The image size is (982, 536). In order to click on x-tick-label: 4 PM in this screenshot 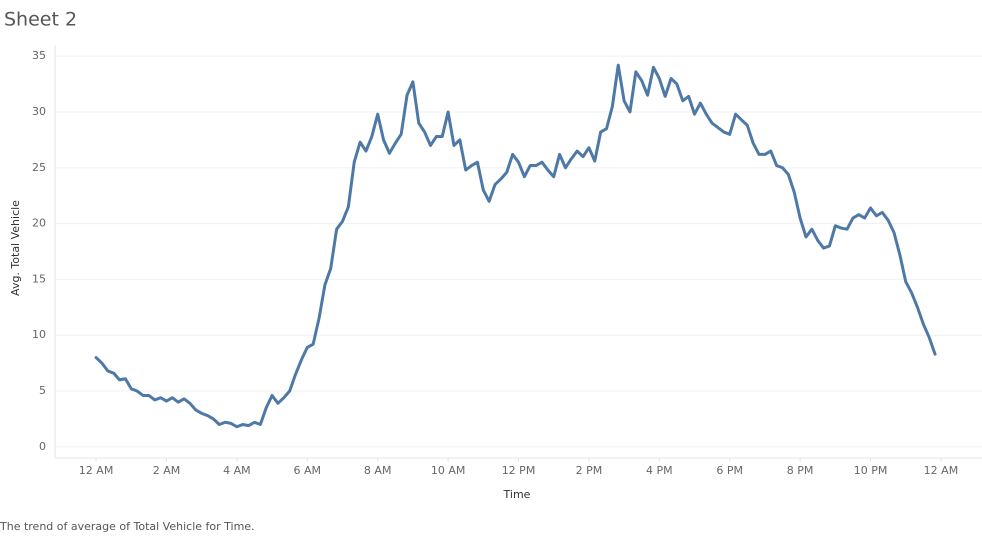, I will do `click(659, 470)`.